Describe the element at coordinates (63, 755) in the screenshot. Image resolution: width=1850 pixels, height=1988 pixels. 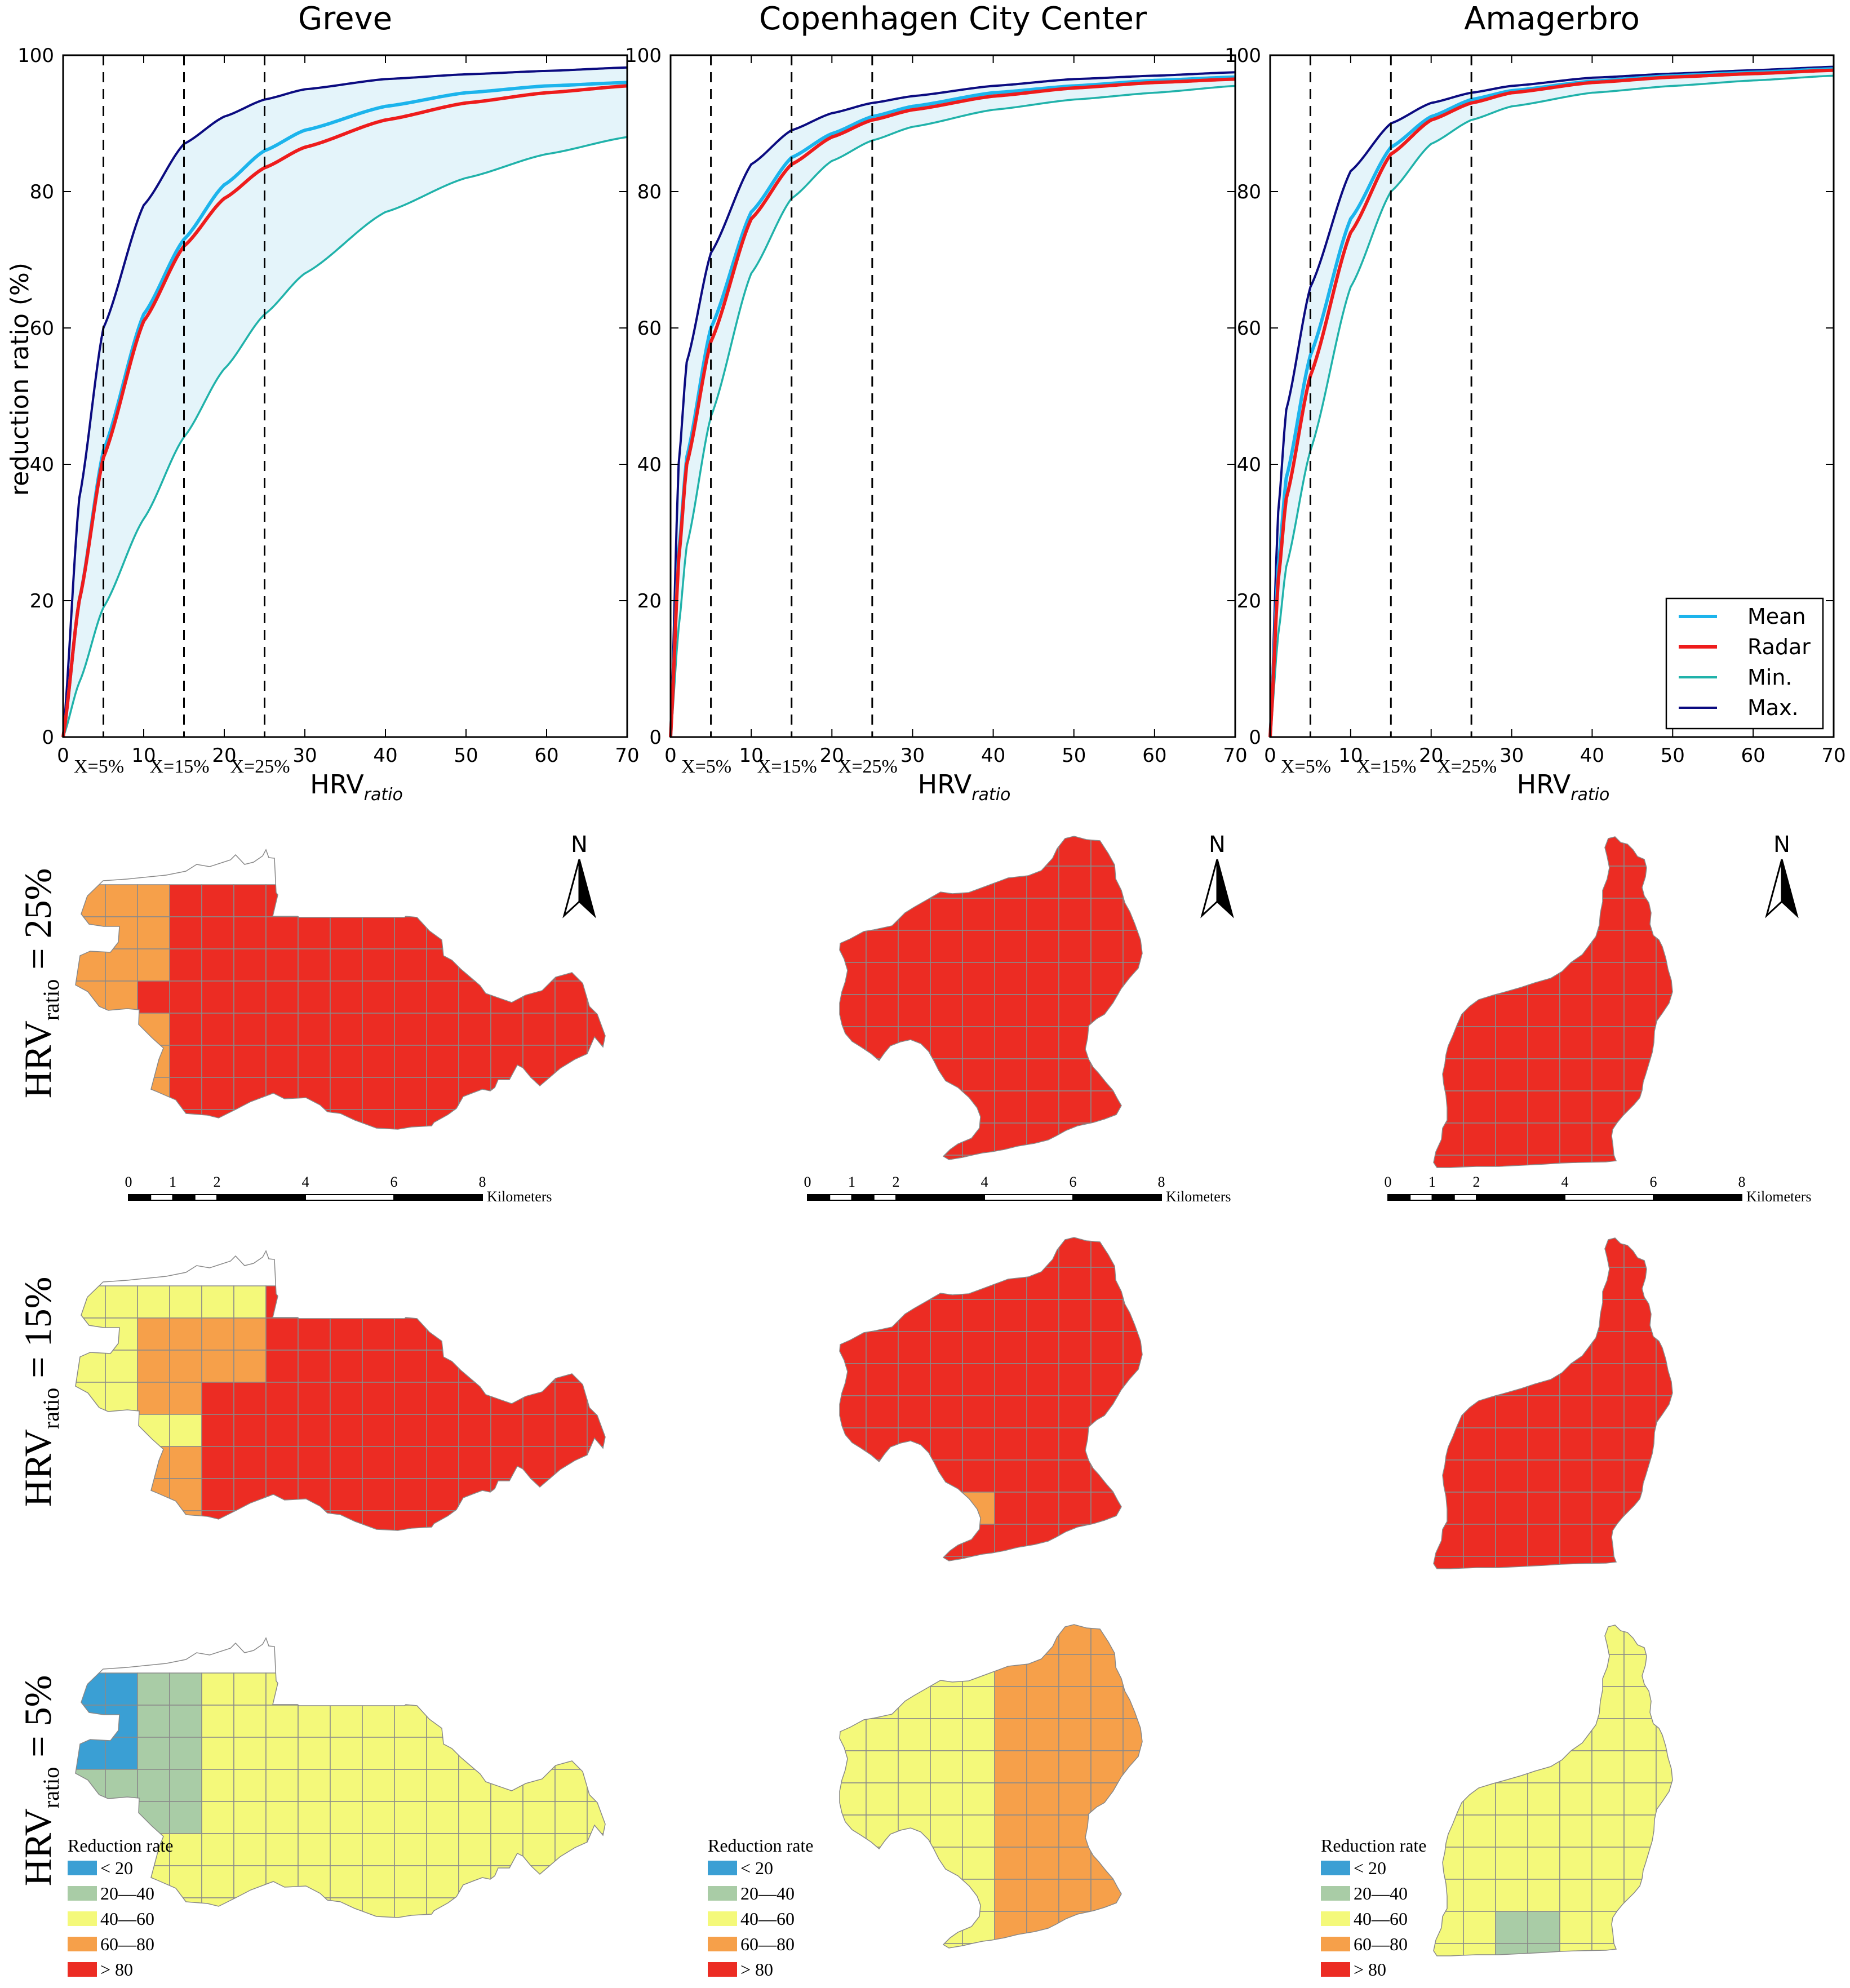
I see `x-tick-label: 0` at that location.